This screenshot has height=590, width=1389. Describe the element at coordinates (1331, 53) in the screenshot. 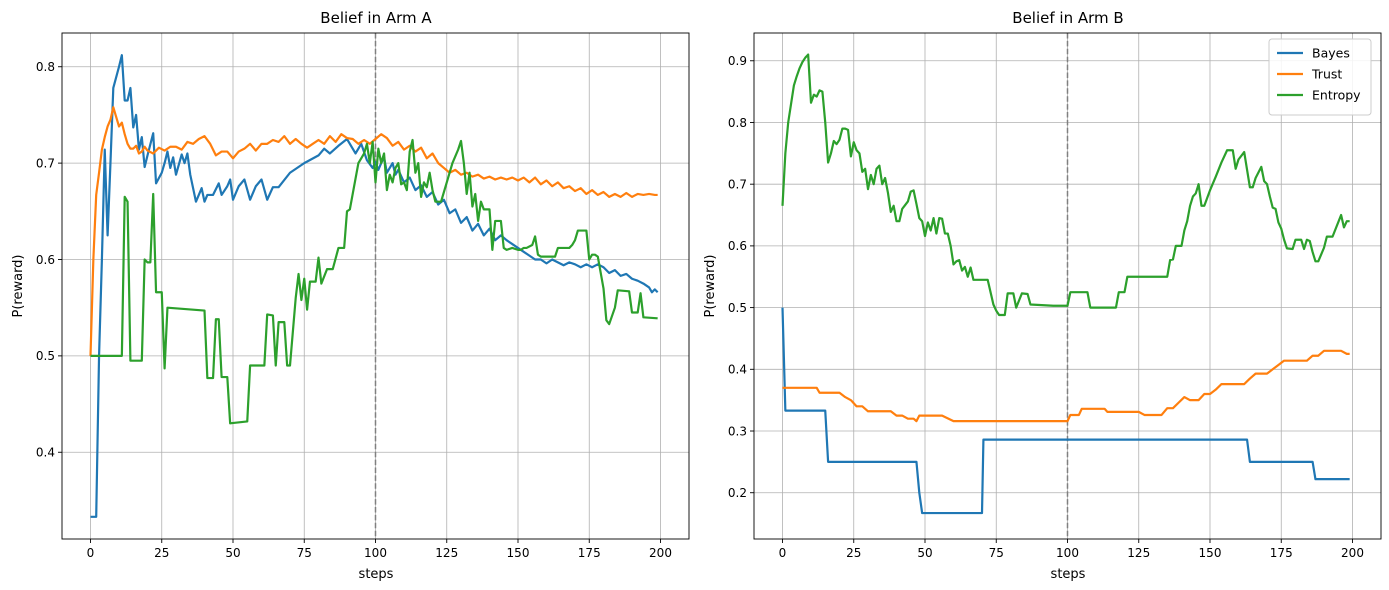

I see `legend-label: Bayes` at that location.